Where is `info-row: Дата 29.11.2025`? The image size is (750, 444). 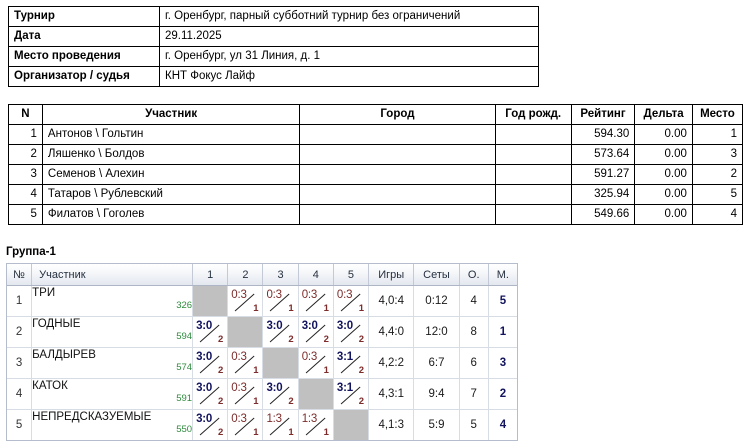 info-row: Дата 29.11.2025 is located at coordinates (273, 36).